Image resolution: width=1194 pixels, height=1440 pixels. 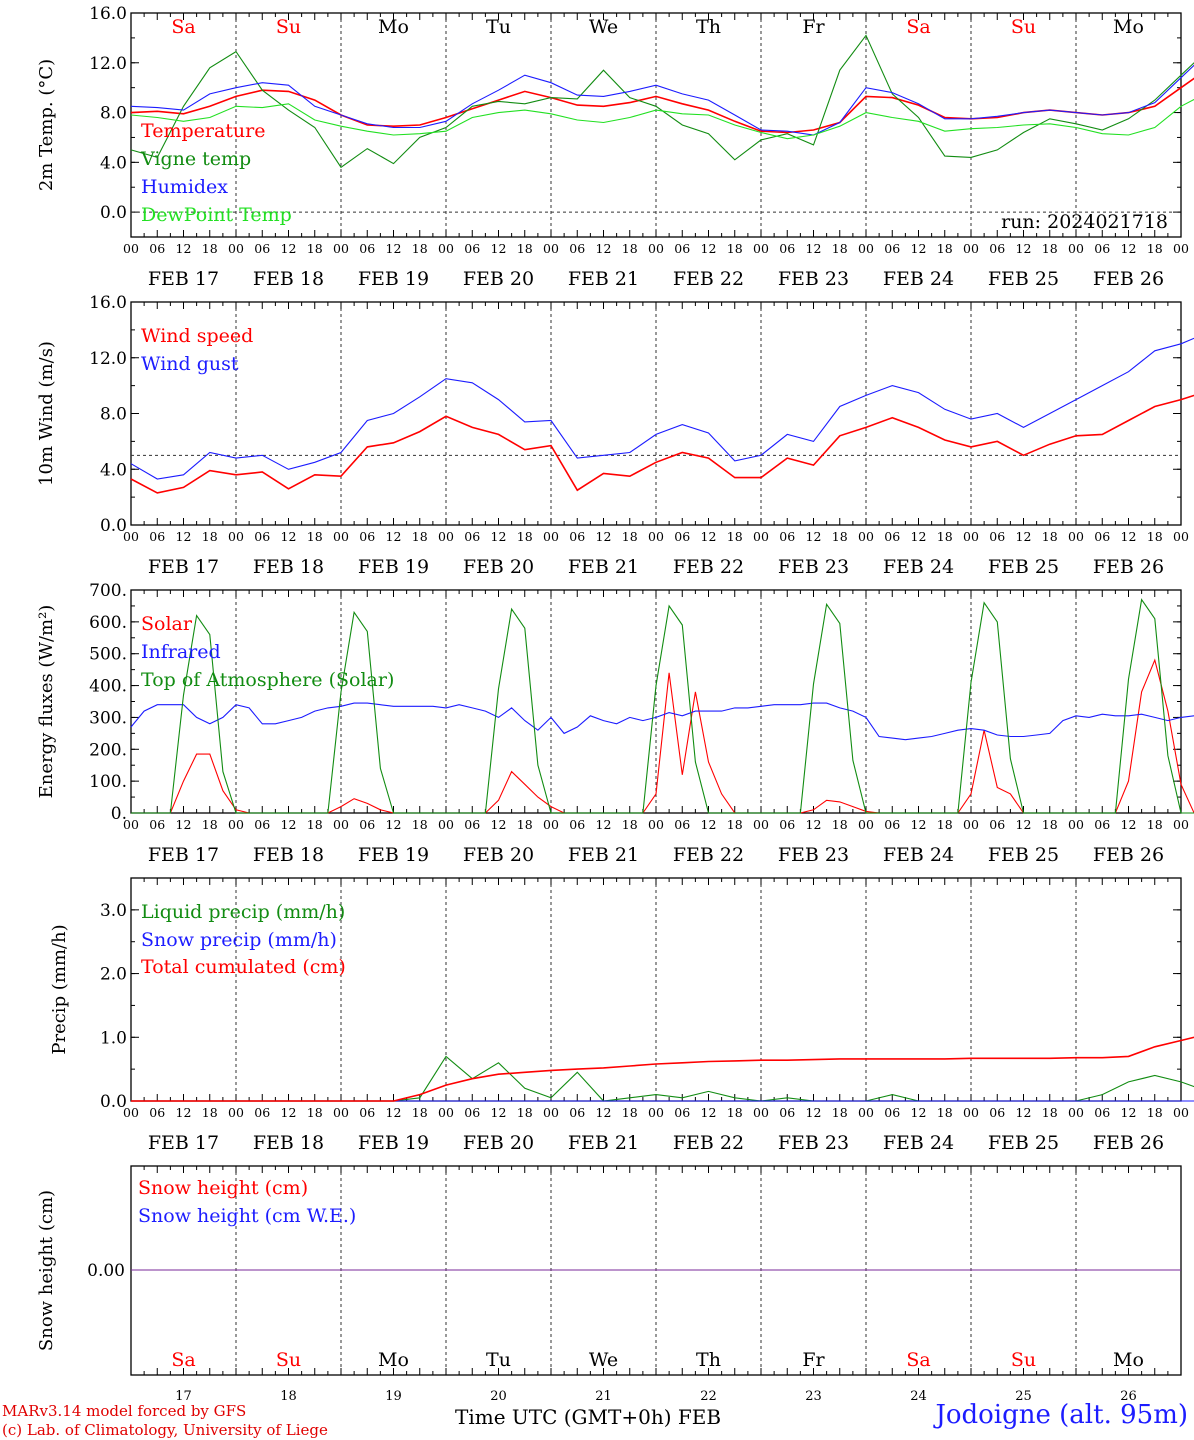 What do you see at coordinates (1023, 27) in the screenshot?
I see `day-abbr-label: Su` at bounding box center [1023, 27].